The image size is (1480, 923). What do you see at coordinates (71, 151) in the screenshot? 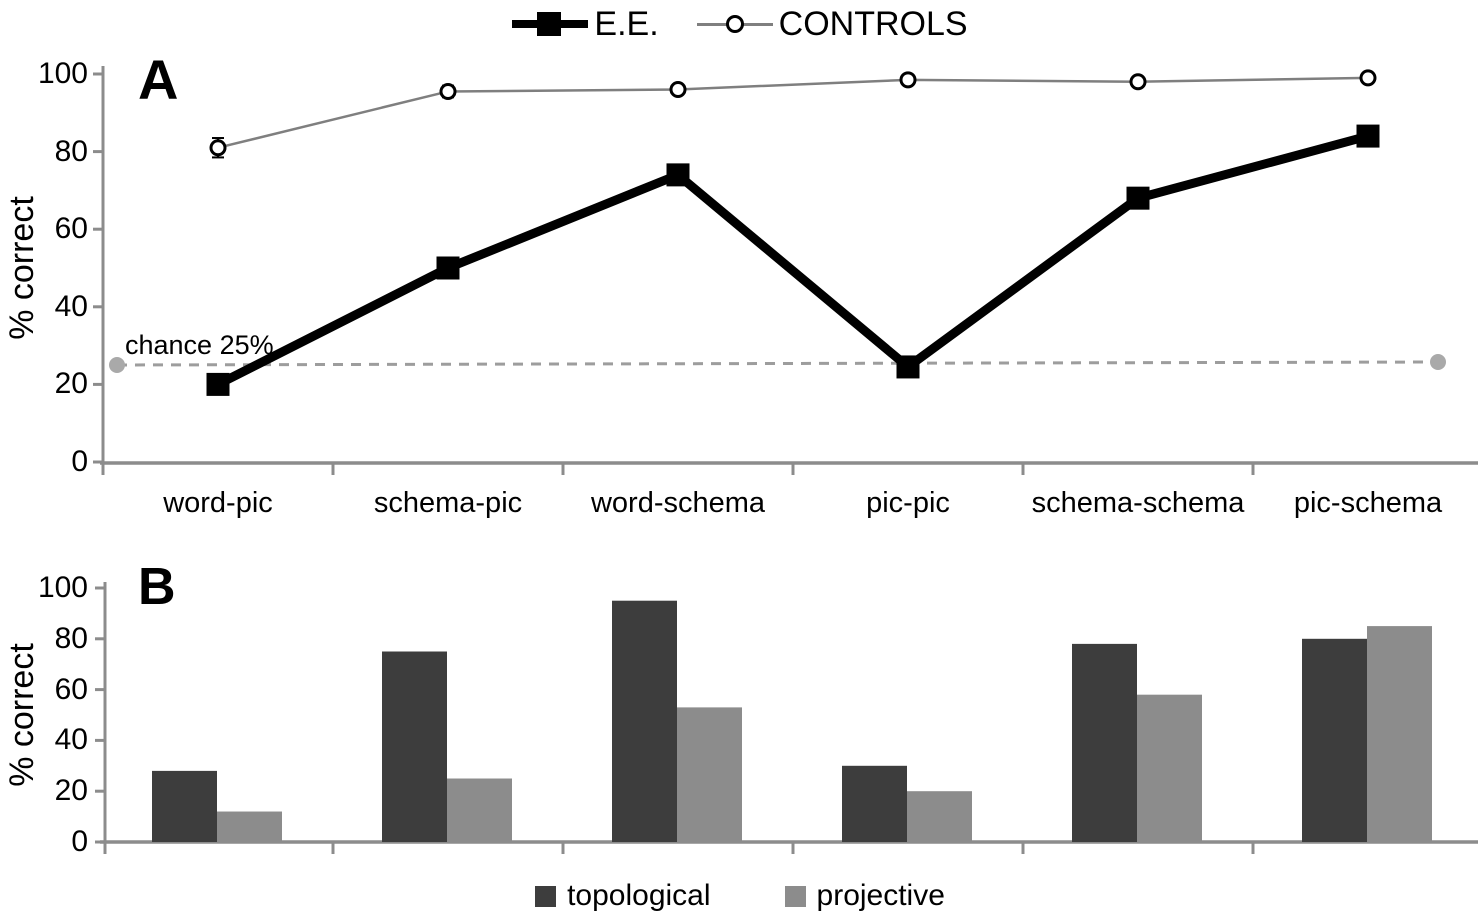
I see `panel-a-ytick-label: 80` at bounding box center [71, 151].